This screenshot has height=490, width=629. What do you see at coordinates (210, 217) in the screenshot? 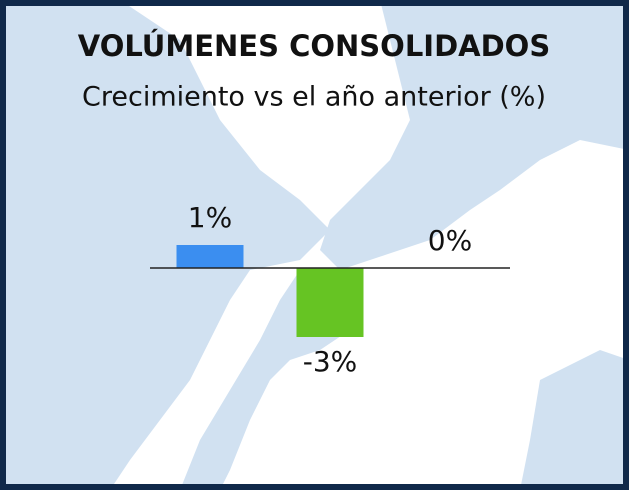
I see `data-label: 1%` at bounding box center [210, 217].